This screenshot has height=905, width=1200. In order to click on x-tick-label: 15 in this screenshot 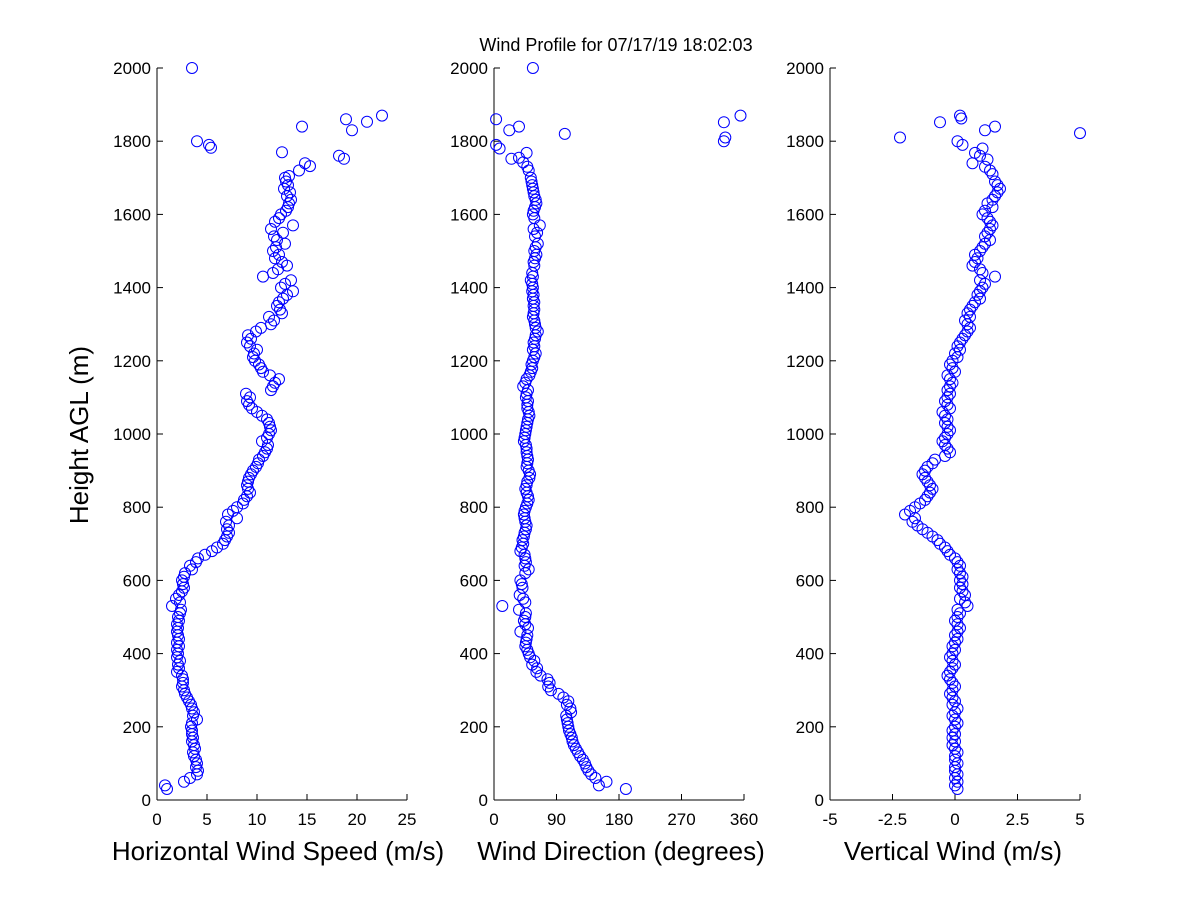, I will do `click(307, 819)`.